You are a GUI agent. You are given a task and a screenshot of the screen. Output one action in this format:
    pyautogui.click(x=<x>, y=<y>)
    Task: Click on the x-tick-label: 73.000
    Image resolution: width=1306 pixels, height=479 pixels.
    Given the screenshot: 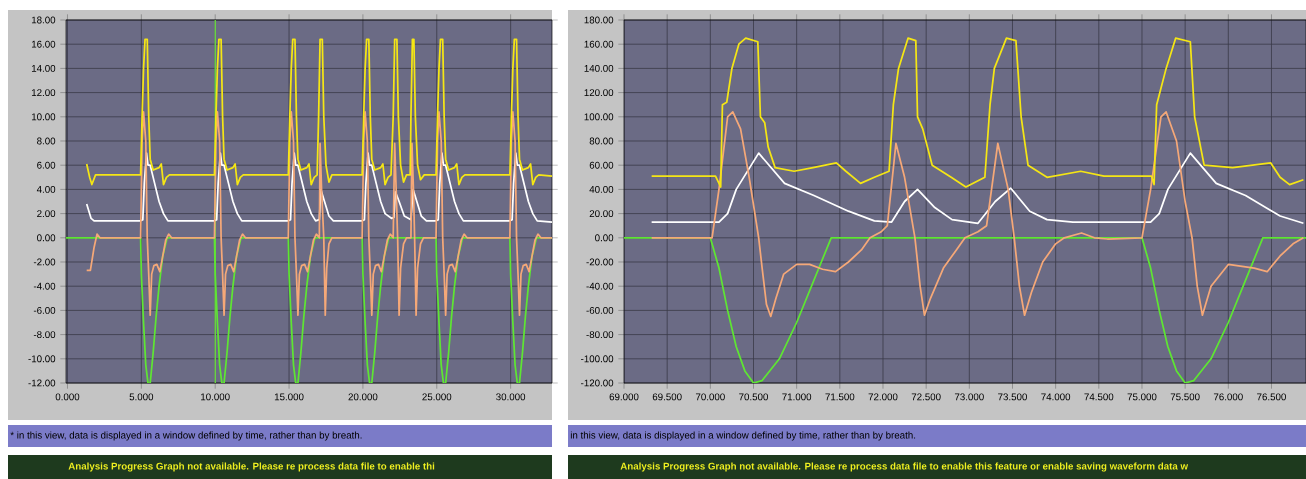 What is the action you would take?
    pyautogui.click(x=969, y=397)
    